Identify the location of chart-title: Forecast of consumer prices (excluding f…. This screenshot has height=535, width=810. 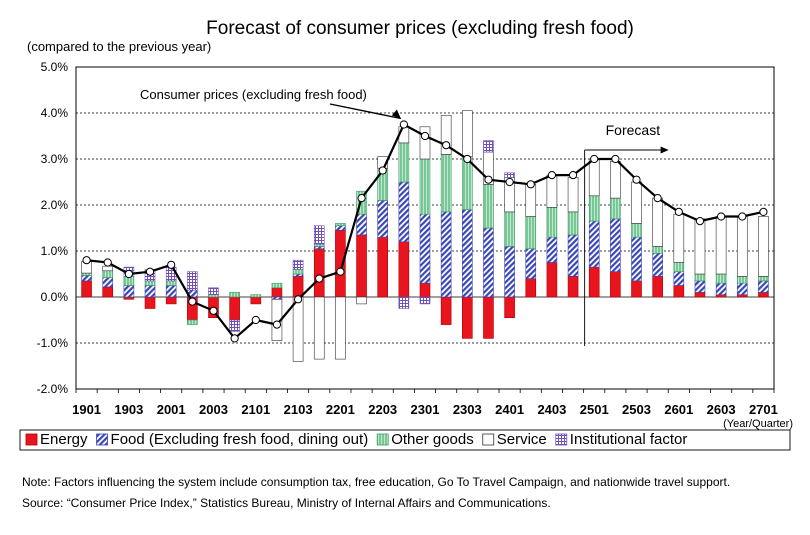
(420, 28).